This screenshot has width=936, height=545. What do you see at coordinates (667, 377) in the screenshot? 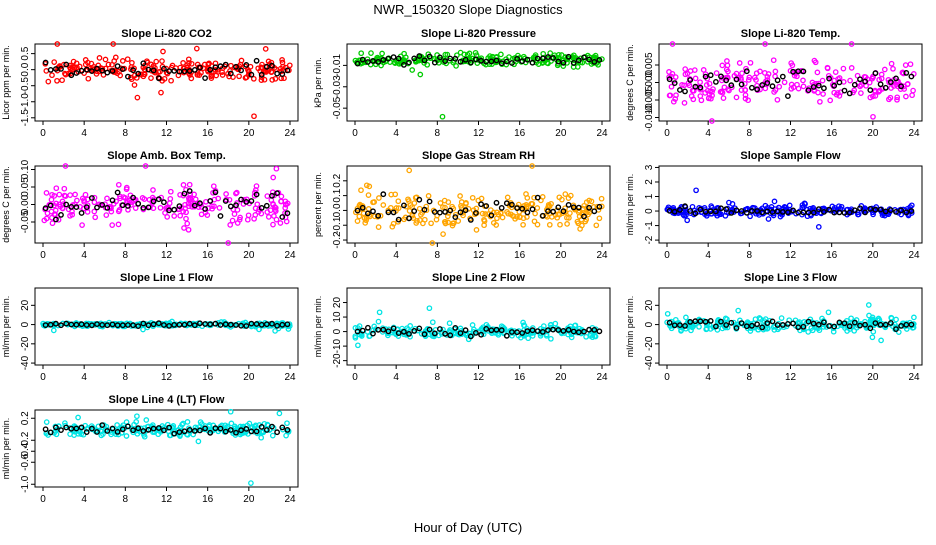
I see `x-tick-label: 0` at bounding box center [667, 377].